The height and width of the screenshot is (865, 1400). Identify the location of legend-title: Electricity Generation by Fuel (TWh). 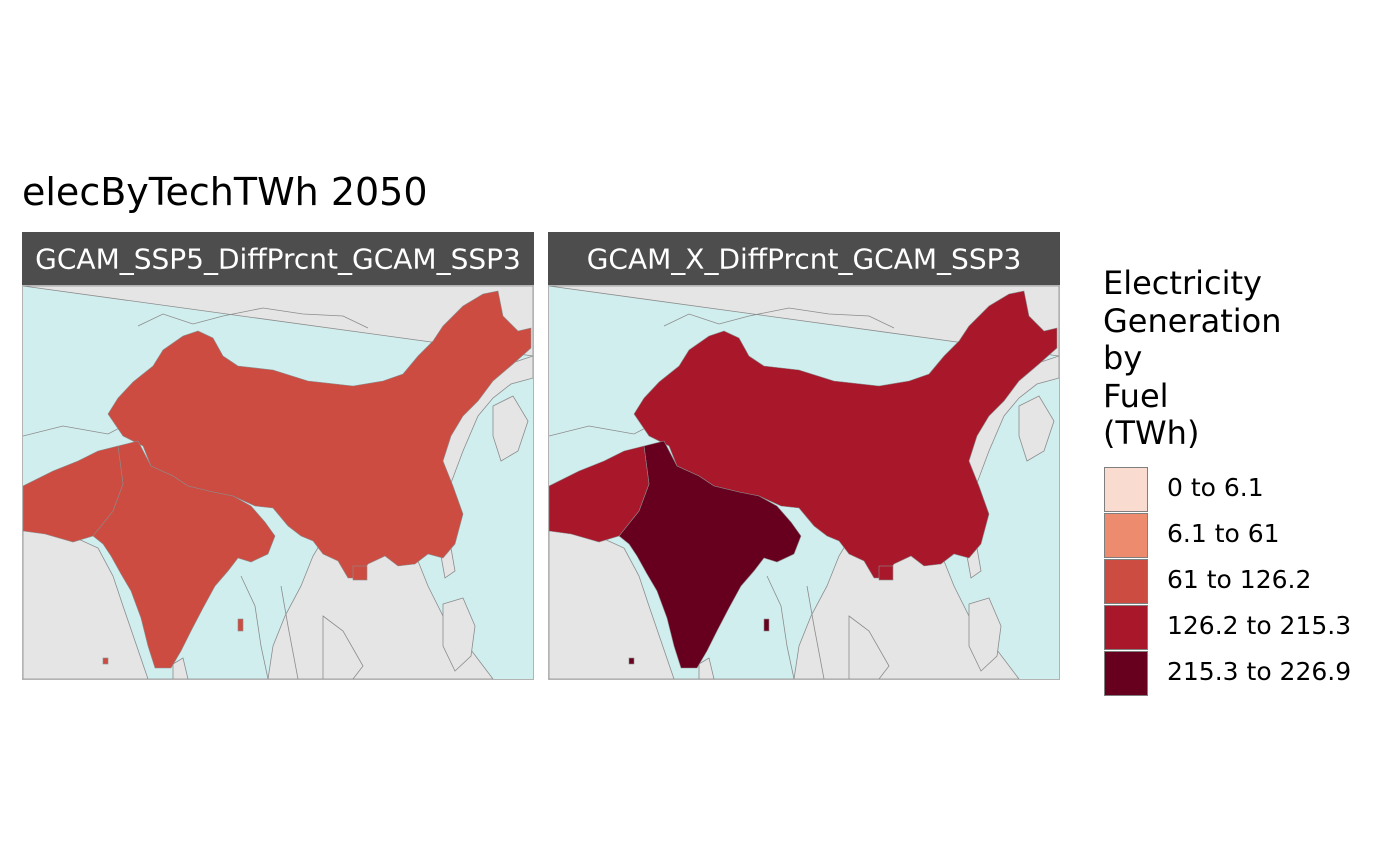
(1192, 358).